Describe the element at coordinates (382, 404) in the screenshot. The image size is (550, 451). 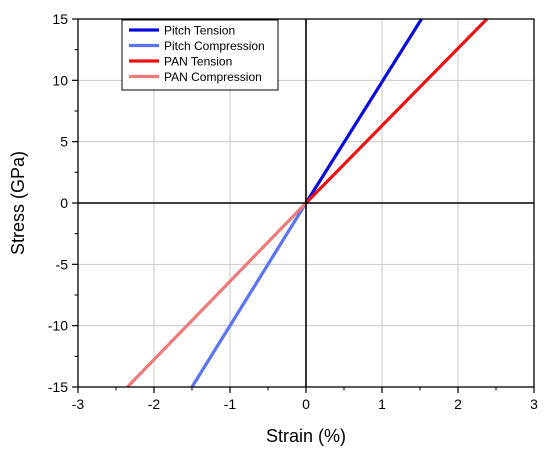
I see `x-tick-label: 1` at that location.